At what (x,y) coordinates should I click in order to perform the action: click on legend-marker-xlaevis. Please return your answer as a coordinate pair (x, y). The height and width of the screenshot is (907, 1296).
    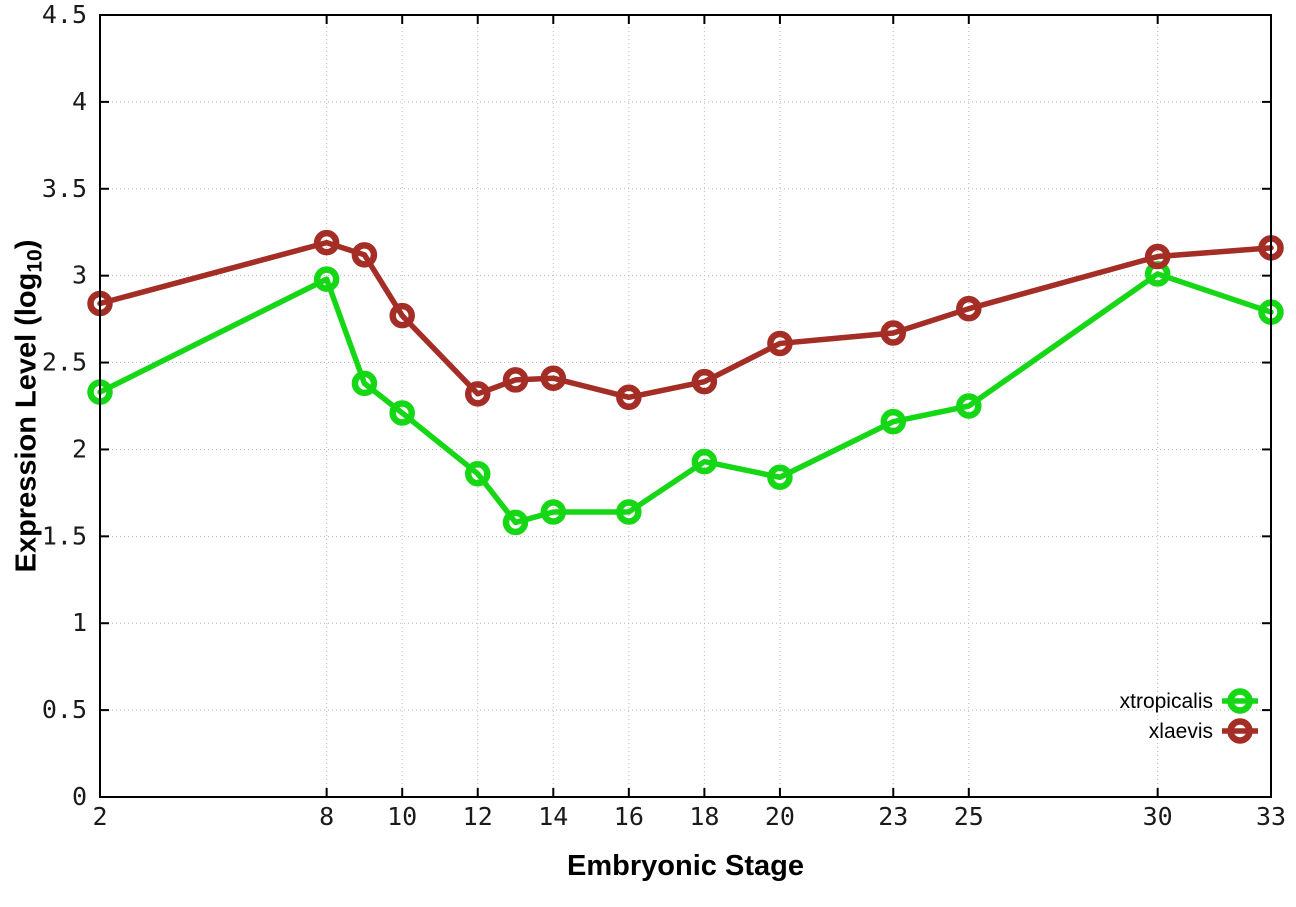
    Looking at the image, I should click on (1240, 731).